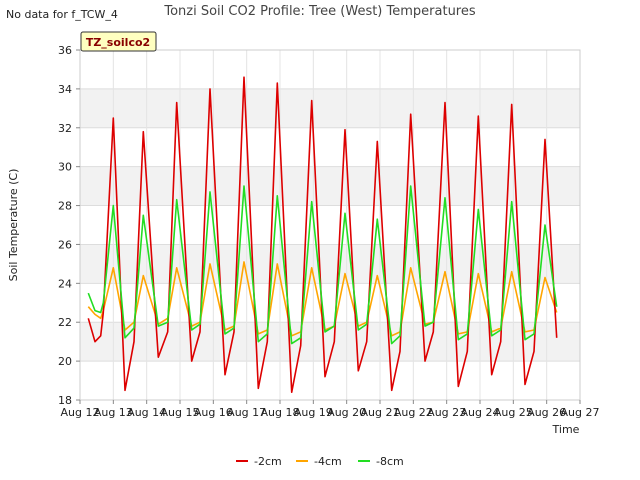 Image resolution: width=640 pixels, height=480 pixels. What do you see at coordinates (65, 361) in the screenshot?
I see `y-tick-label: 20` at bounding box center [65, 361].